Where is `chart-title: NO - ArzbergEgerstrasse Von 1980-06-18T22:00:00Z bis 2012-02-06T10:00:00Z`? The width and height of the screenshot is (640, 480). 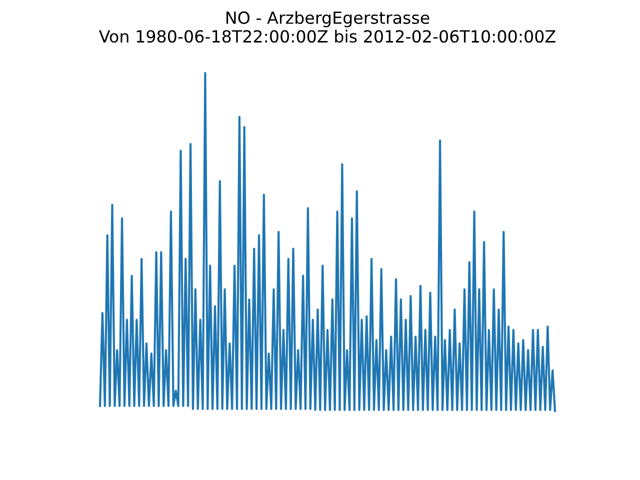
chart-title: NO - ArzbergEgerstrasse Von 1980-06-18T22:00:00Z bis 2012-02-06T10:00:00Z is located at coordinates (327, 27).